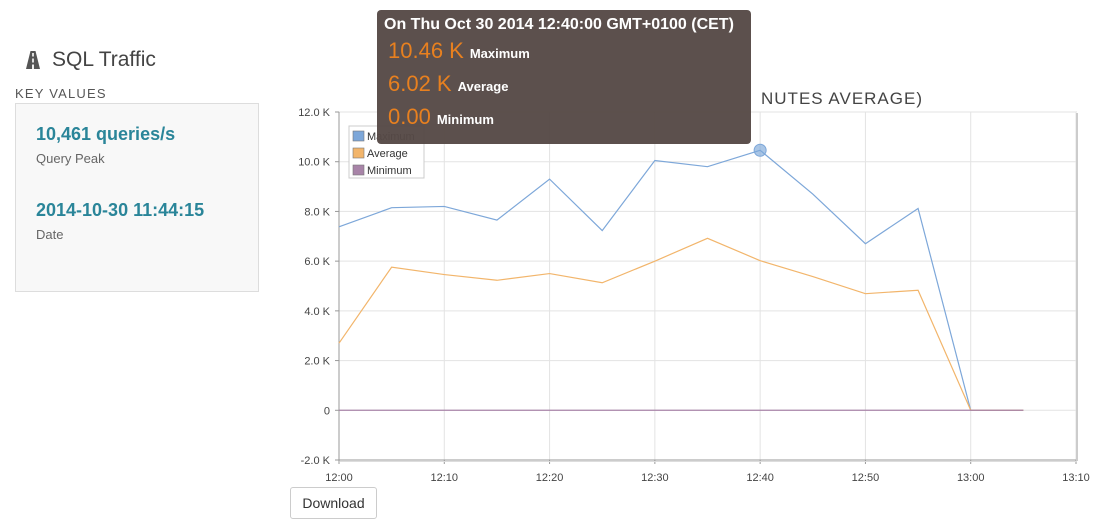 This screenshot has height=528, width=1099. Describe the element at coordinates (104, 59) in the screenshot. I see `page-title: SQL Traffic` at that location.